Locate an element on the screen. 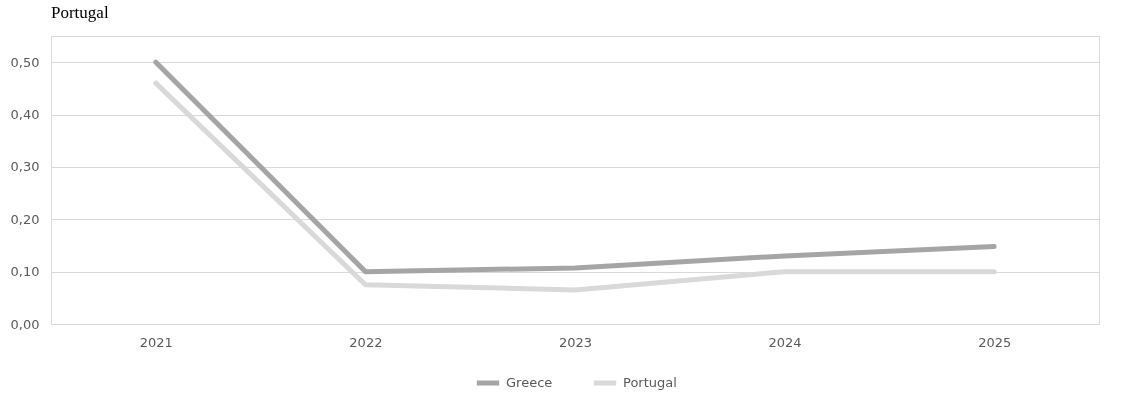  y-tick-label: 0,20 is located at coordinates (25, 219).